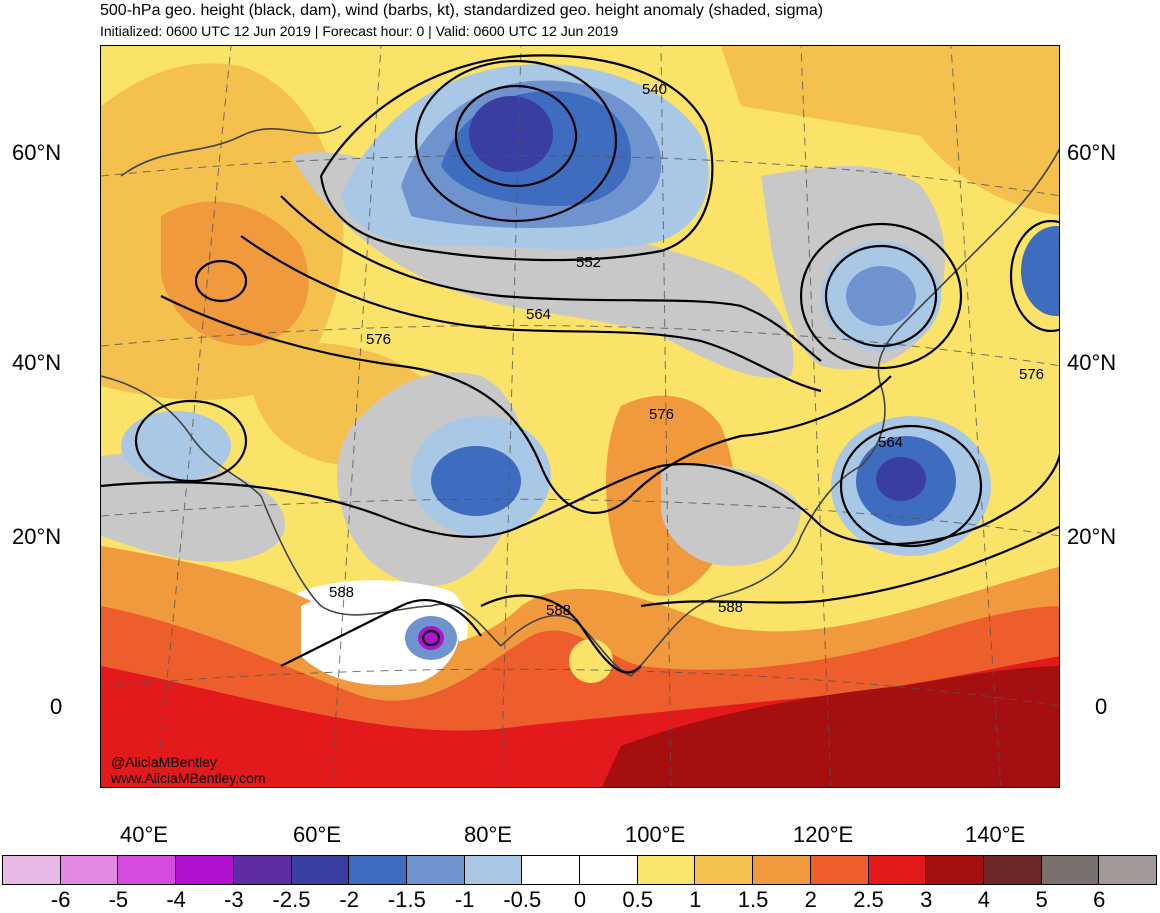 Image resolution: width=1160 pixels, height=913 pixels. I want to click on lon-label: 60°E, so click(317, 834).